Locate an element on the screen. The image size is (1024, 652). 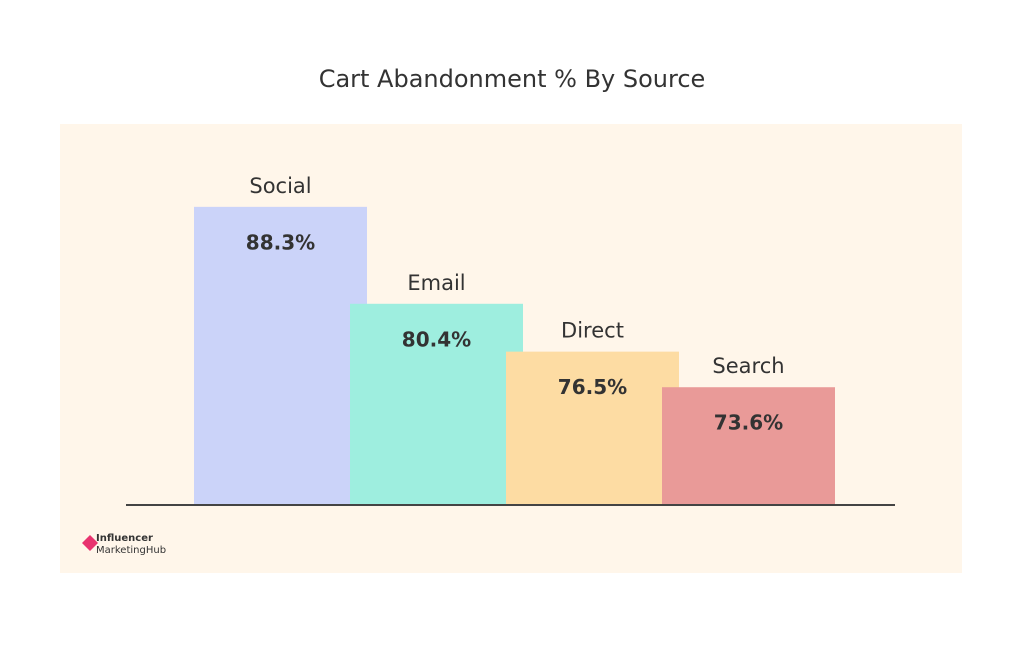
category-label: Social is located at coordinates (280, 186).